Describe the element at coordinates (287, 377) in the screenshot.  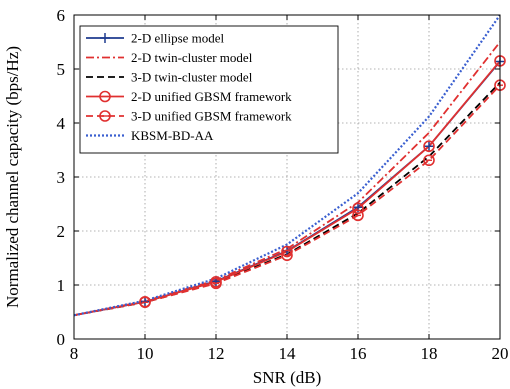
I see `x-axis-title: SNR (dB)` at that location.